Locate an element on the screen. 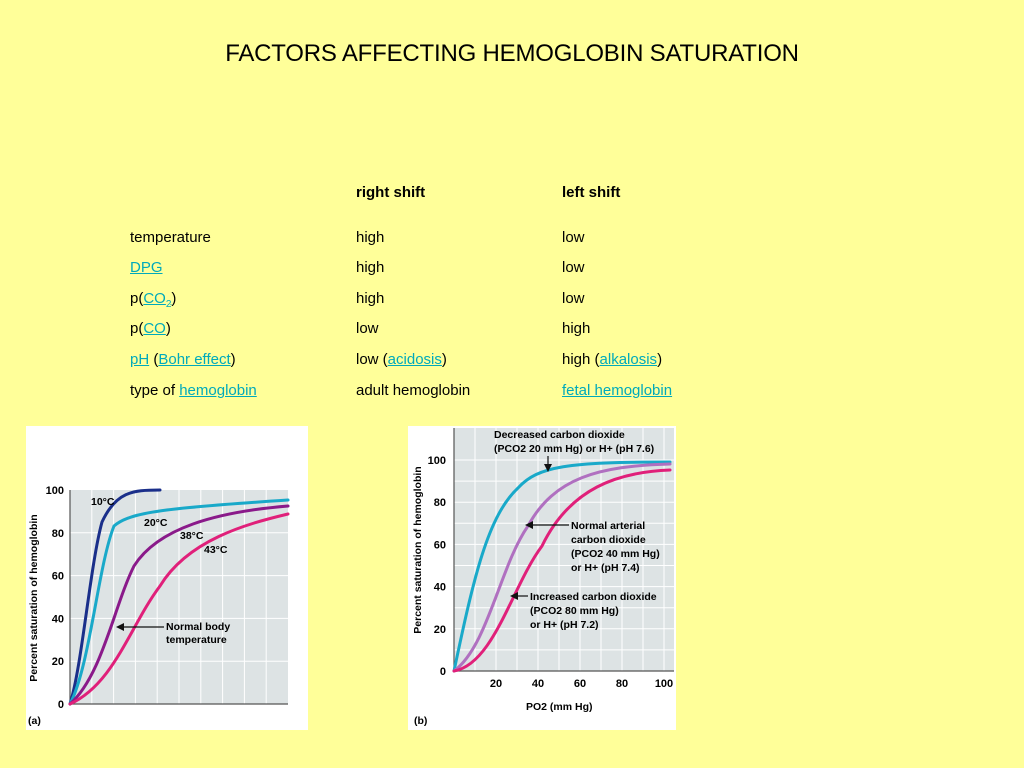  table-cell-left: fetal hemoglobin is located at coordinates (617, 390).